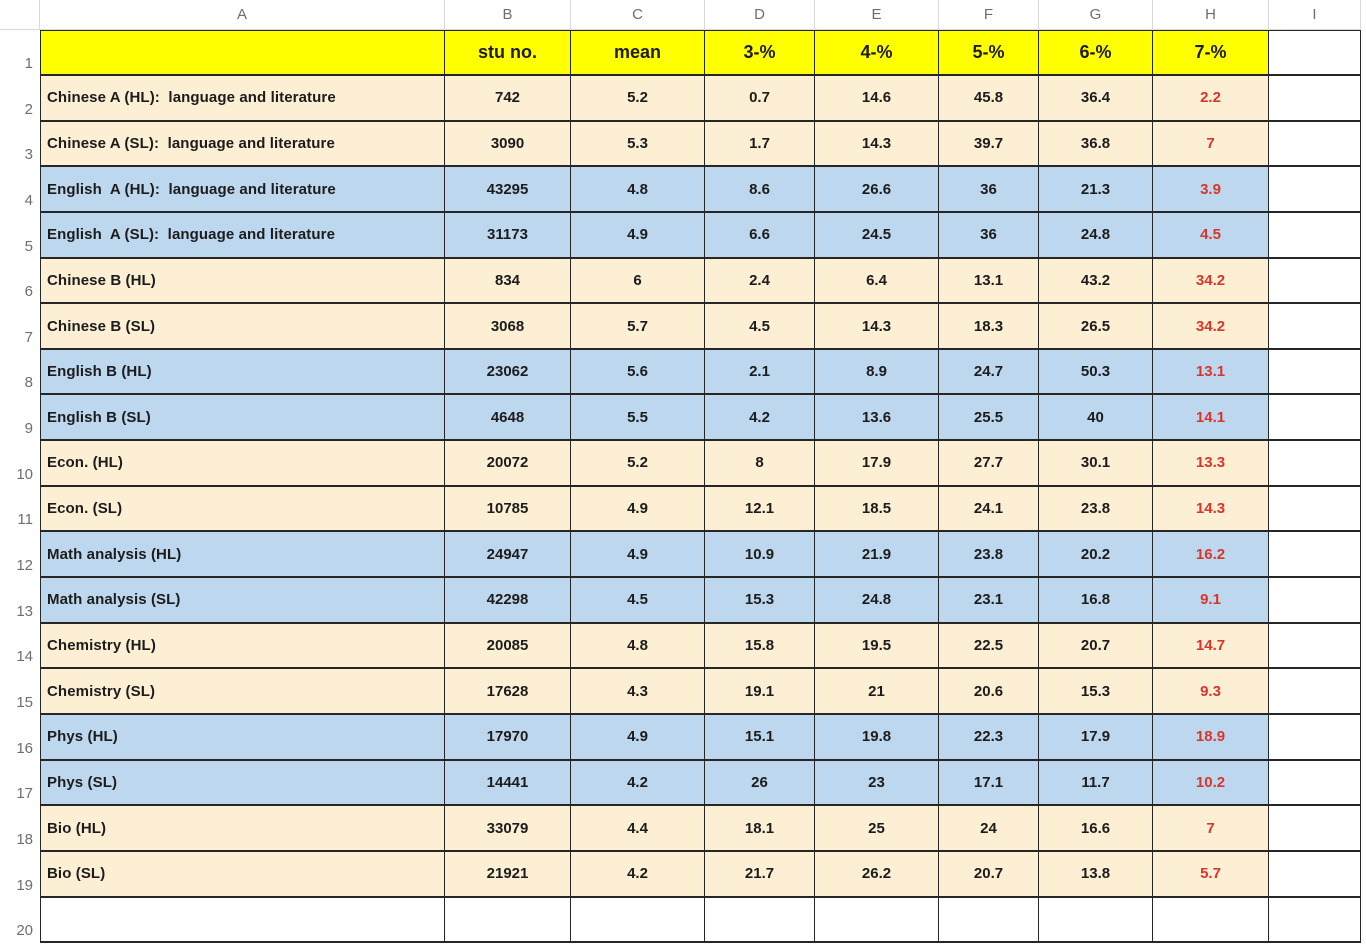 The image size is (1366, 944). Describe the element at coordinates (508, 53) in the screenshot. I see `header-cell: stu no.` at that location.